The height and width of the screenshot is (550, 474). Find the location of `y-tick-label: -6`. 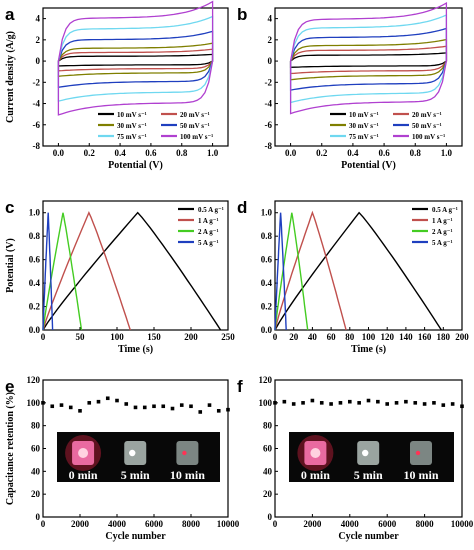

y-tick-label: -6 is located at coordinates (269, 125).